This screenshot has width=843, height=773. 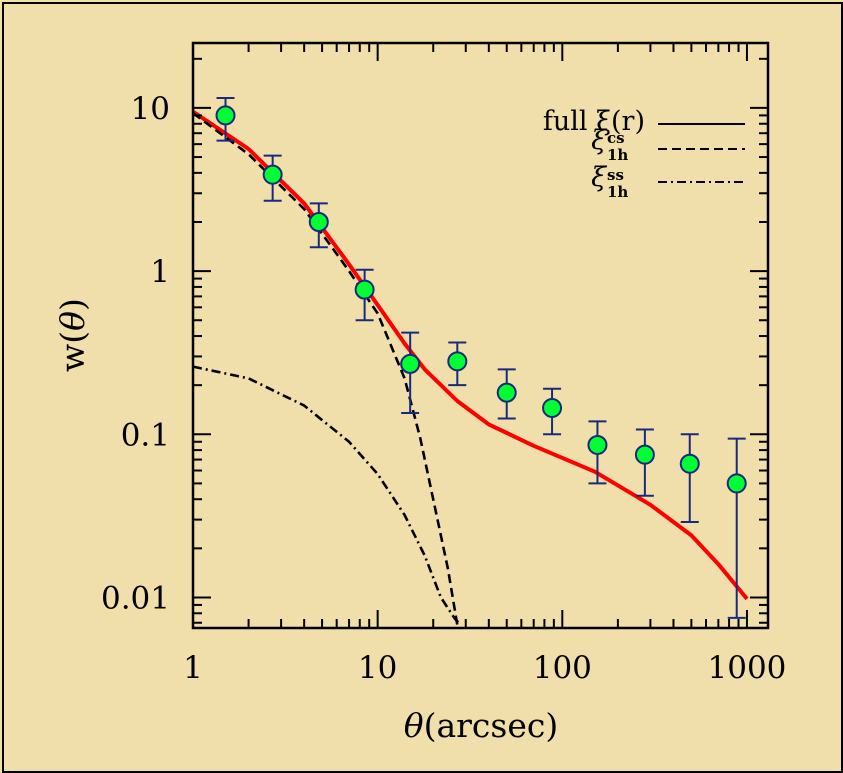 I want to click on x-tick-label: 1, so click(x=193, y=668).